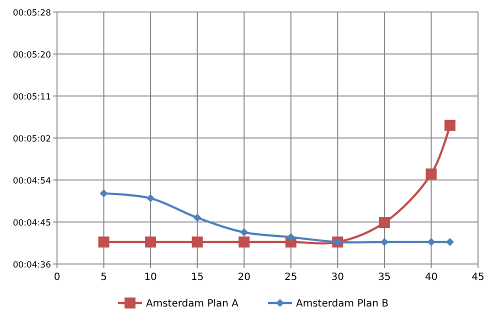  What do you see at coordinates (431, 277) in the screenshot?
I see `x-tick-label: 40` at bounding box center [431, 277].